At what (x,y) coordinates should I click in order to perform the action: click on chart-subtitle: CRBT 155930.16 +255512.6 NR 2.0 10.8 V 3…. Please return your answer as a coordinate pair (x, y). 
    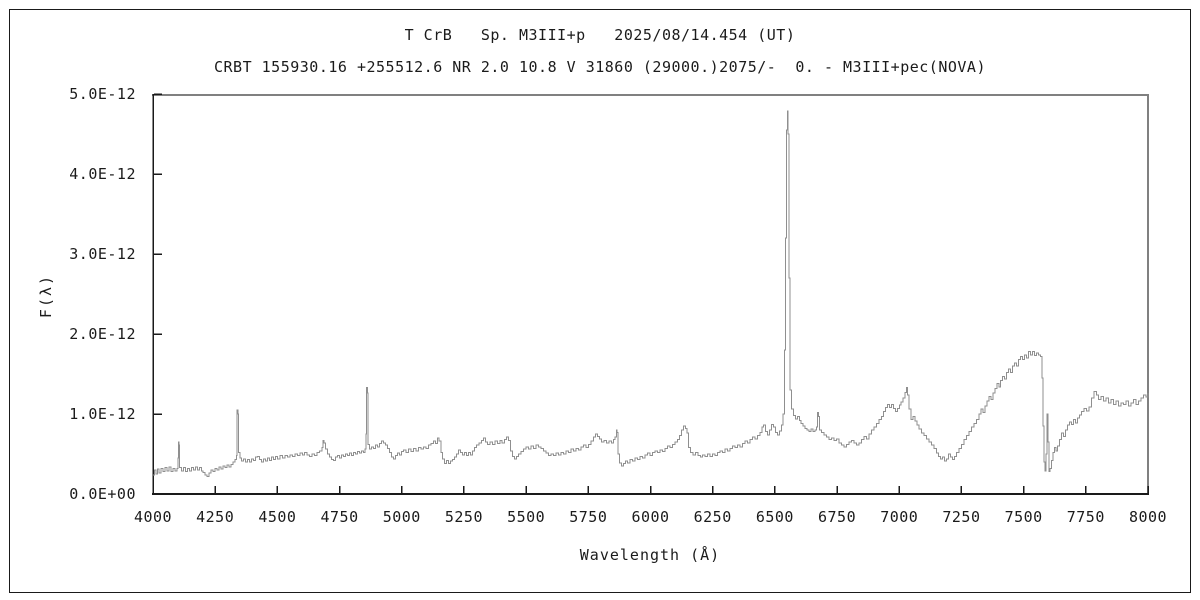
    Looking at the image, I should click on (600, 67).